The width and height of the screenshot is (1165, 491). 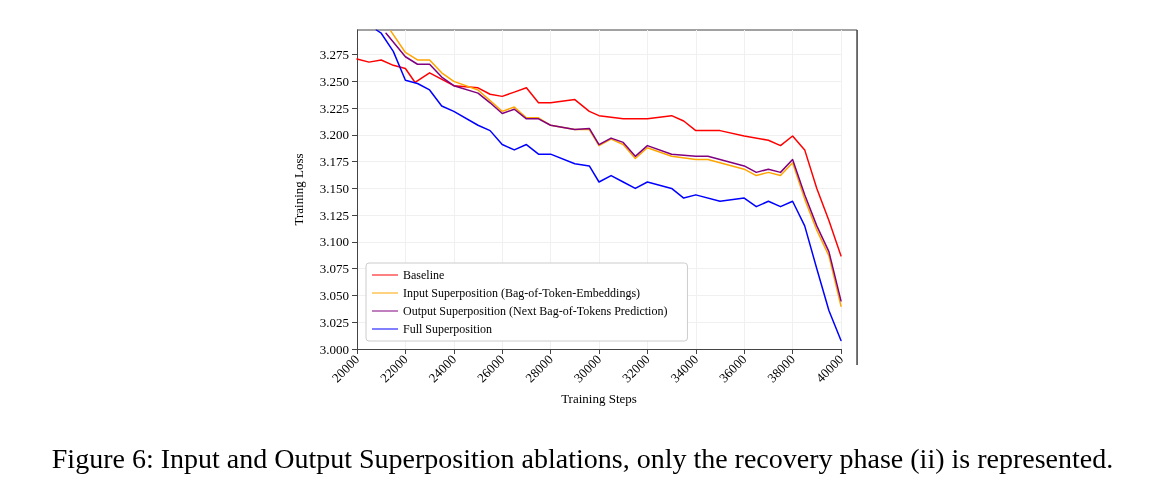 I want to click on y-tick-label: 3.250, so click(x=334, y=81).